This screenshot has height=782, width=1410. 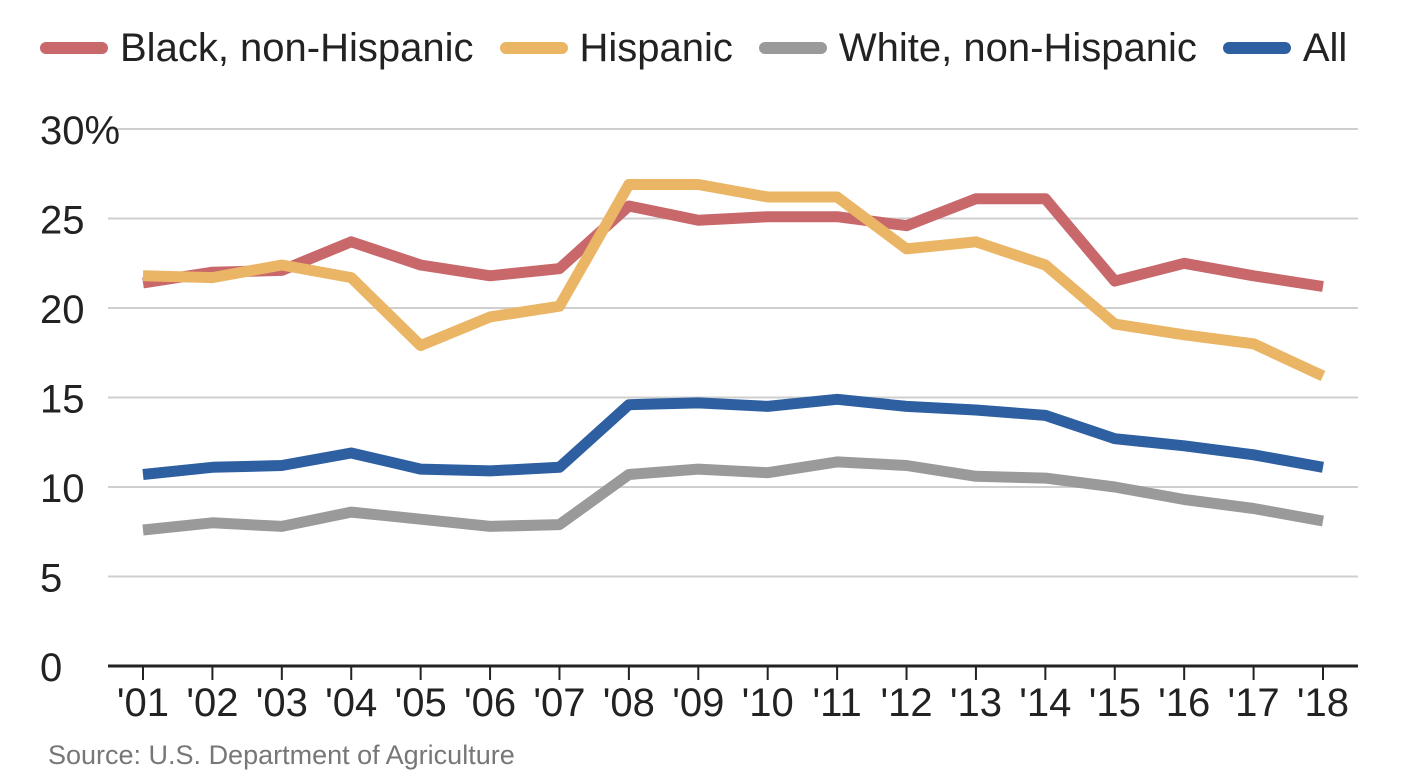 What do you see at coordinates (62, 221) in the screenshot?
I see `y-tick-label: 25` at bounding box center [62, 221].